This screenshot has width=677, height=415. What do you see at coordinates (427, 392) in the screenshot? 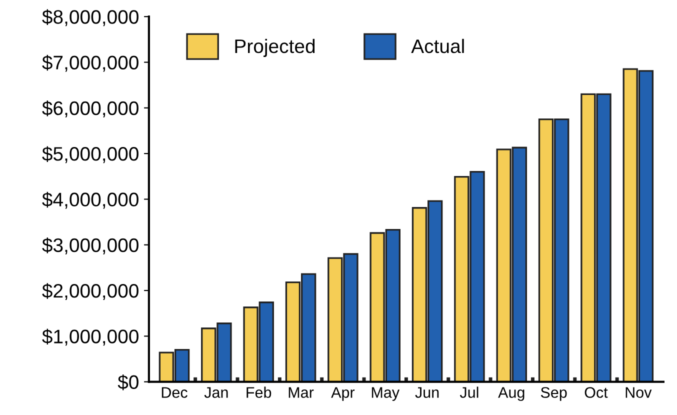
I see `x-tick-label: Jun` at bounding box center [427, 392].